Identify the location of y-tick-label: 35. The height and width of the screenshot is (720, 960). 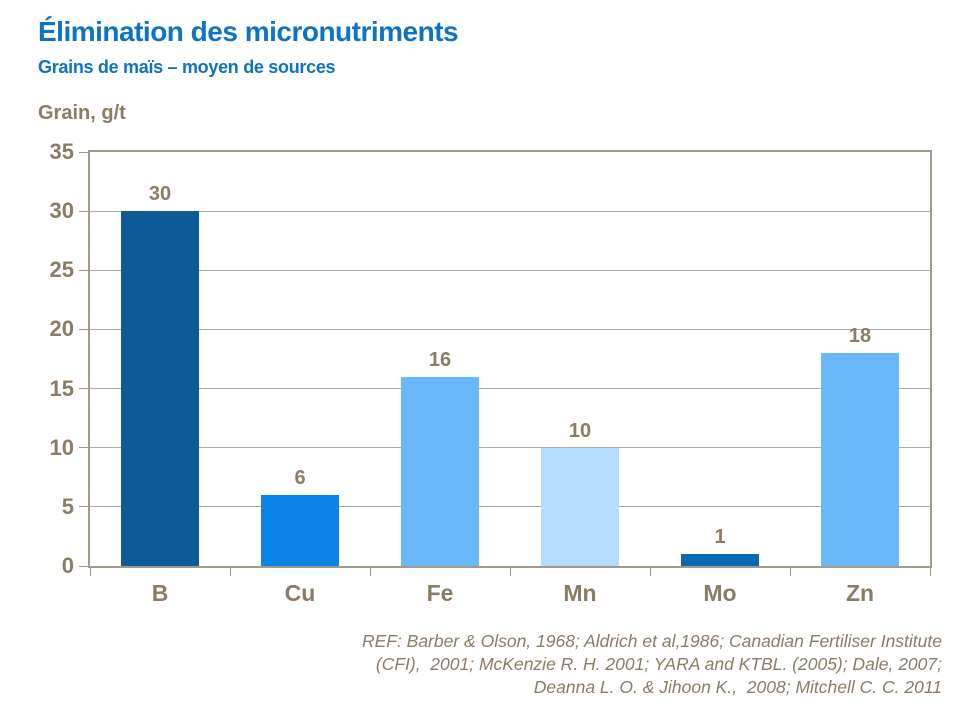
(61, 151).